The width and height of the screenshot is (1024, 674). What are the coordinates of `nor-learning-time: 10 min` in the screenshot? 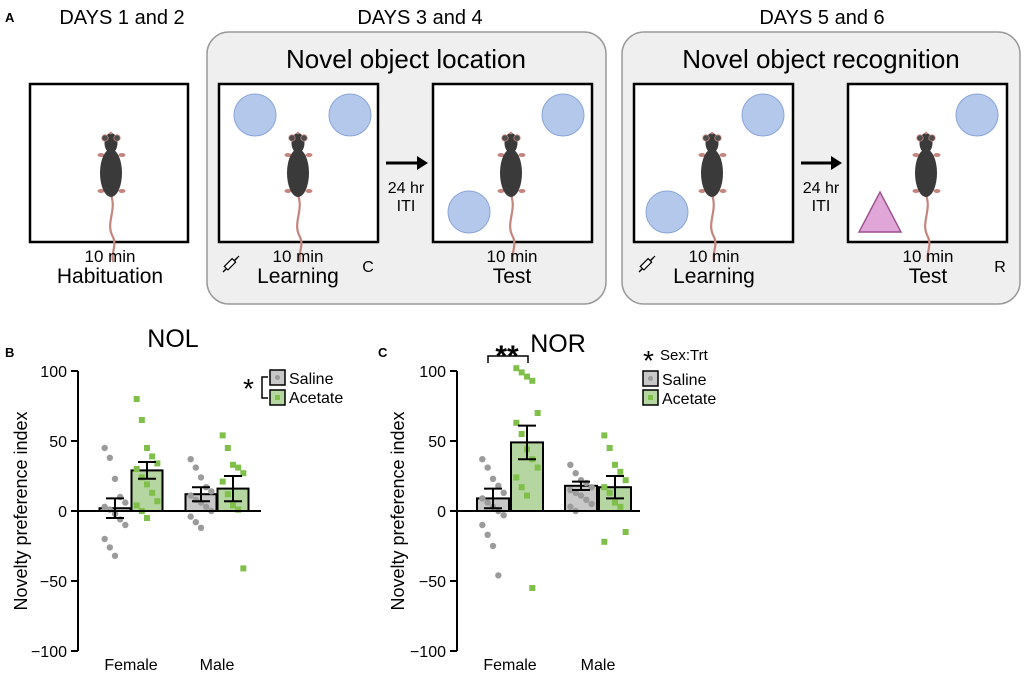 It's located at (713, 256).